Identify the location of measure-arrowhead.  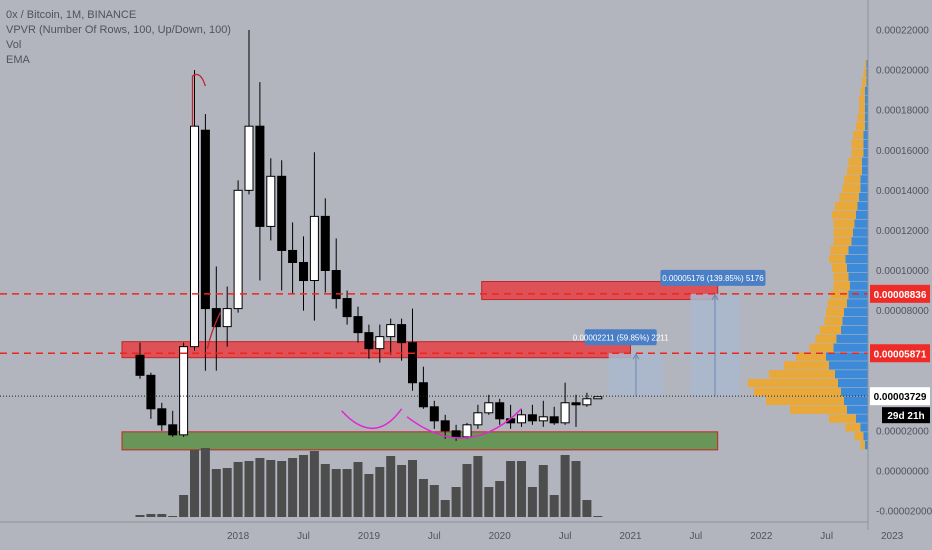
(715, 297).